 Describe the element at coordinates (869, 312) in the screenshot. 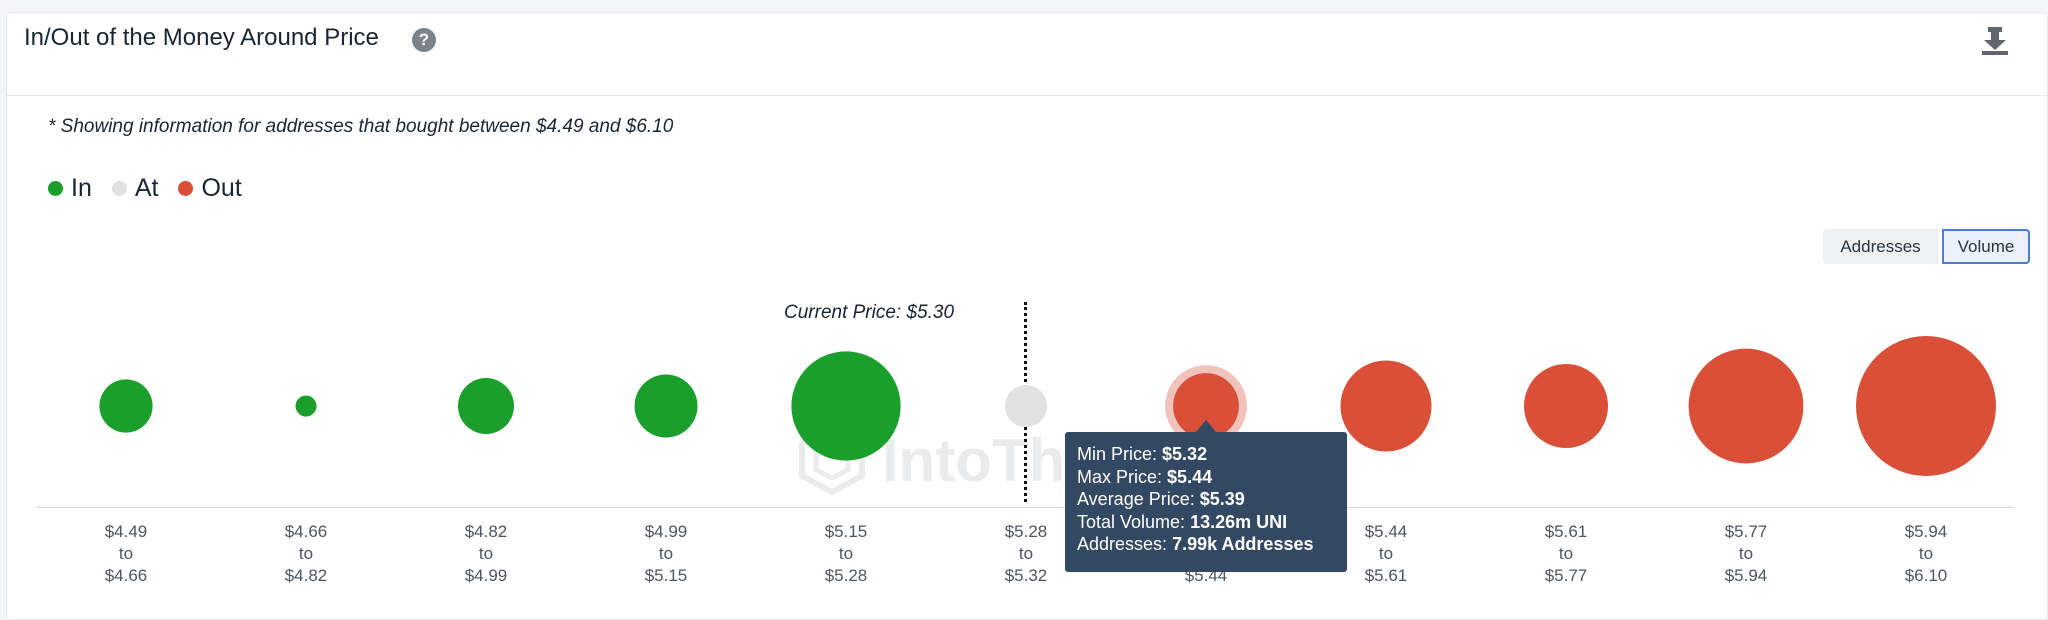

I see `current-price-label: Current Price: $5.30` at that location.